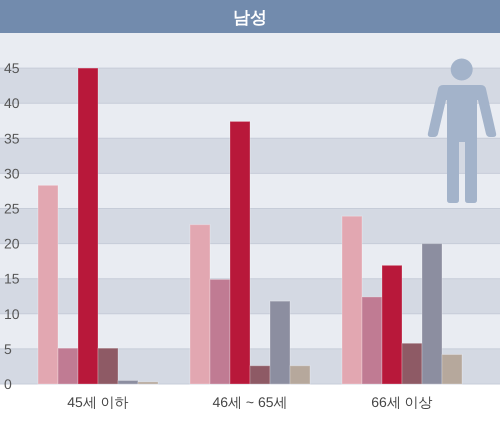 The width and height of the screenshot is (500, 430). I want to click on y-tick-label: 10, so click(12, 314).